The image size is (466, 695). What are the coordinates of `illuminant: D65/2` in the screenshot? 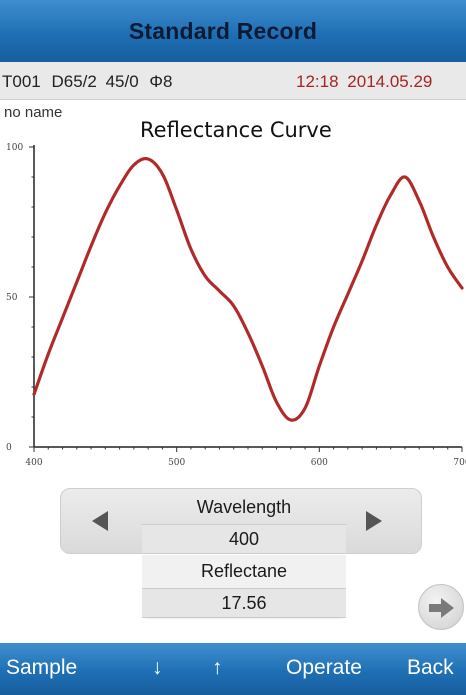 It's located at (74, 81).